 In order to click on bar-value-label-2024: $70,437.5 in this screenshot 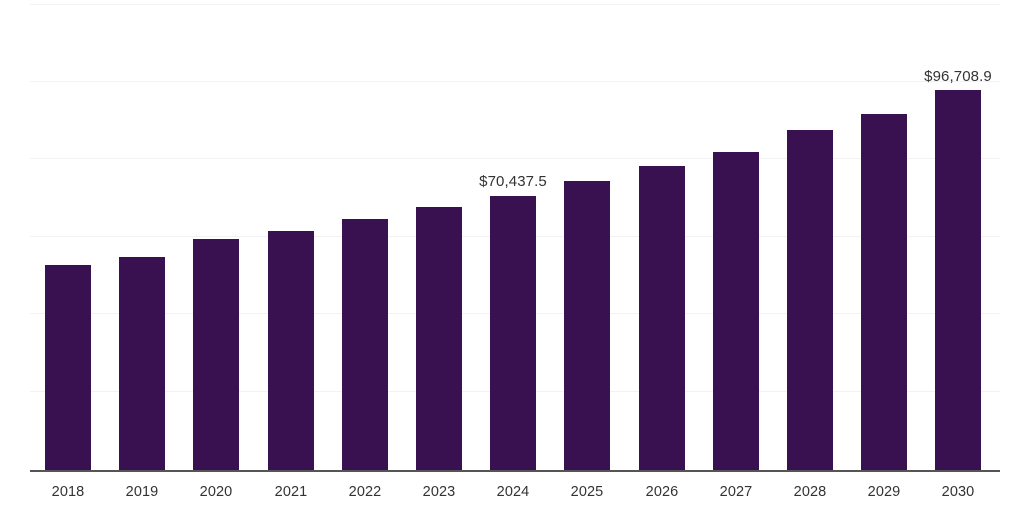, I will do `click(513, 181)`.